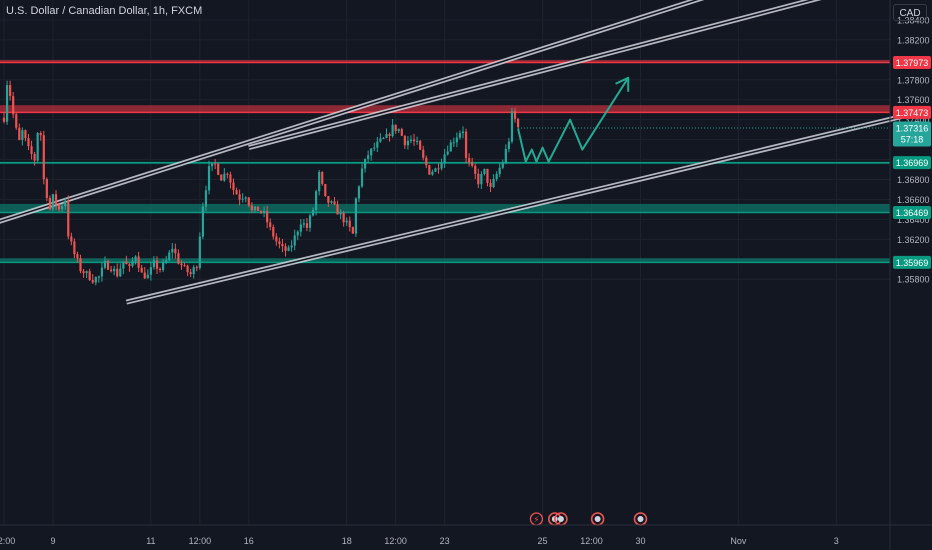 The image size is (932, 550). Describe the element at coordinates (738, 541) in the screenshot. I see `x-tick-label: Nov` at that location.